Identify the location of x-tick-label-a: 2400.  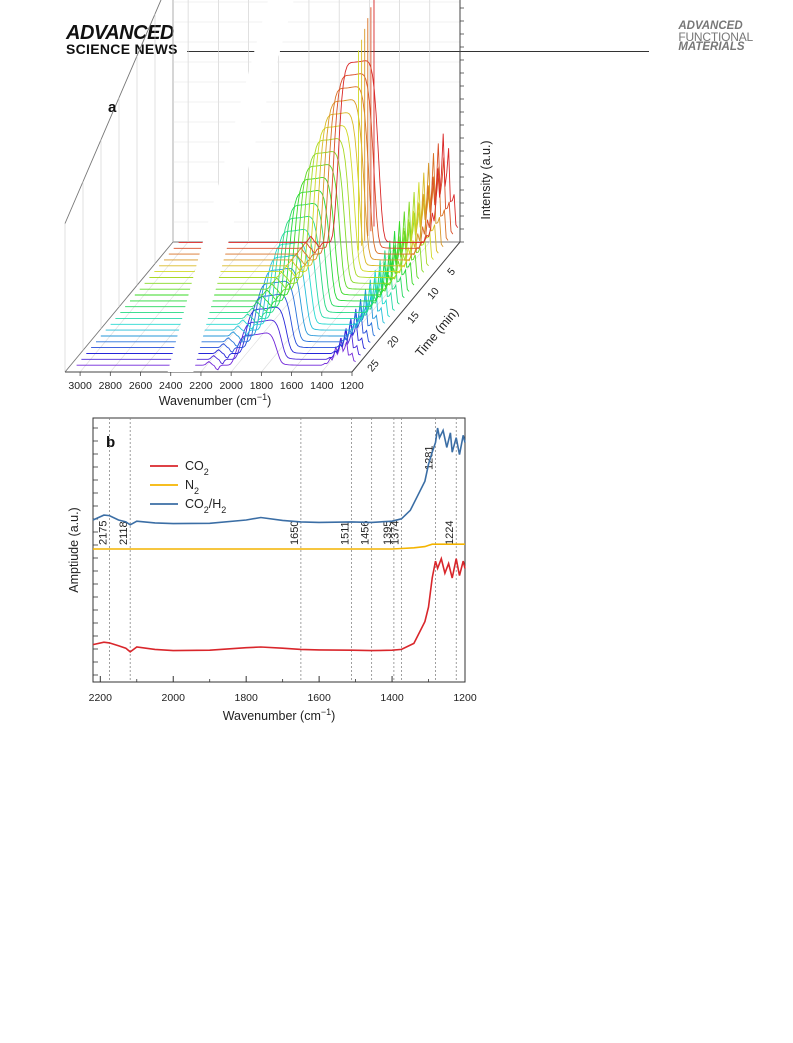
(171, 386).